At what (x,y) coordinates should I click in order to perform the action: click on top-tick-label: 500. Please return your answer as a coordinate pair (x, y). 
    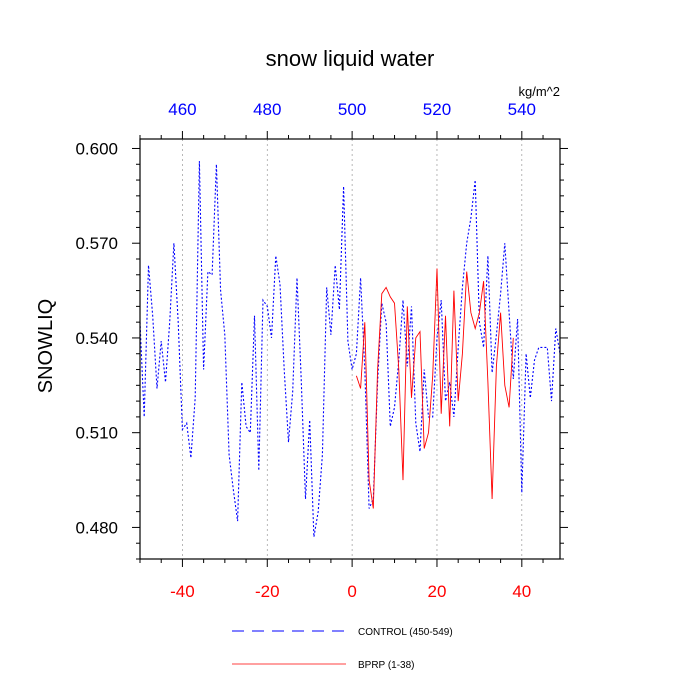
    Looking at the image, I should click on (352, 109).